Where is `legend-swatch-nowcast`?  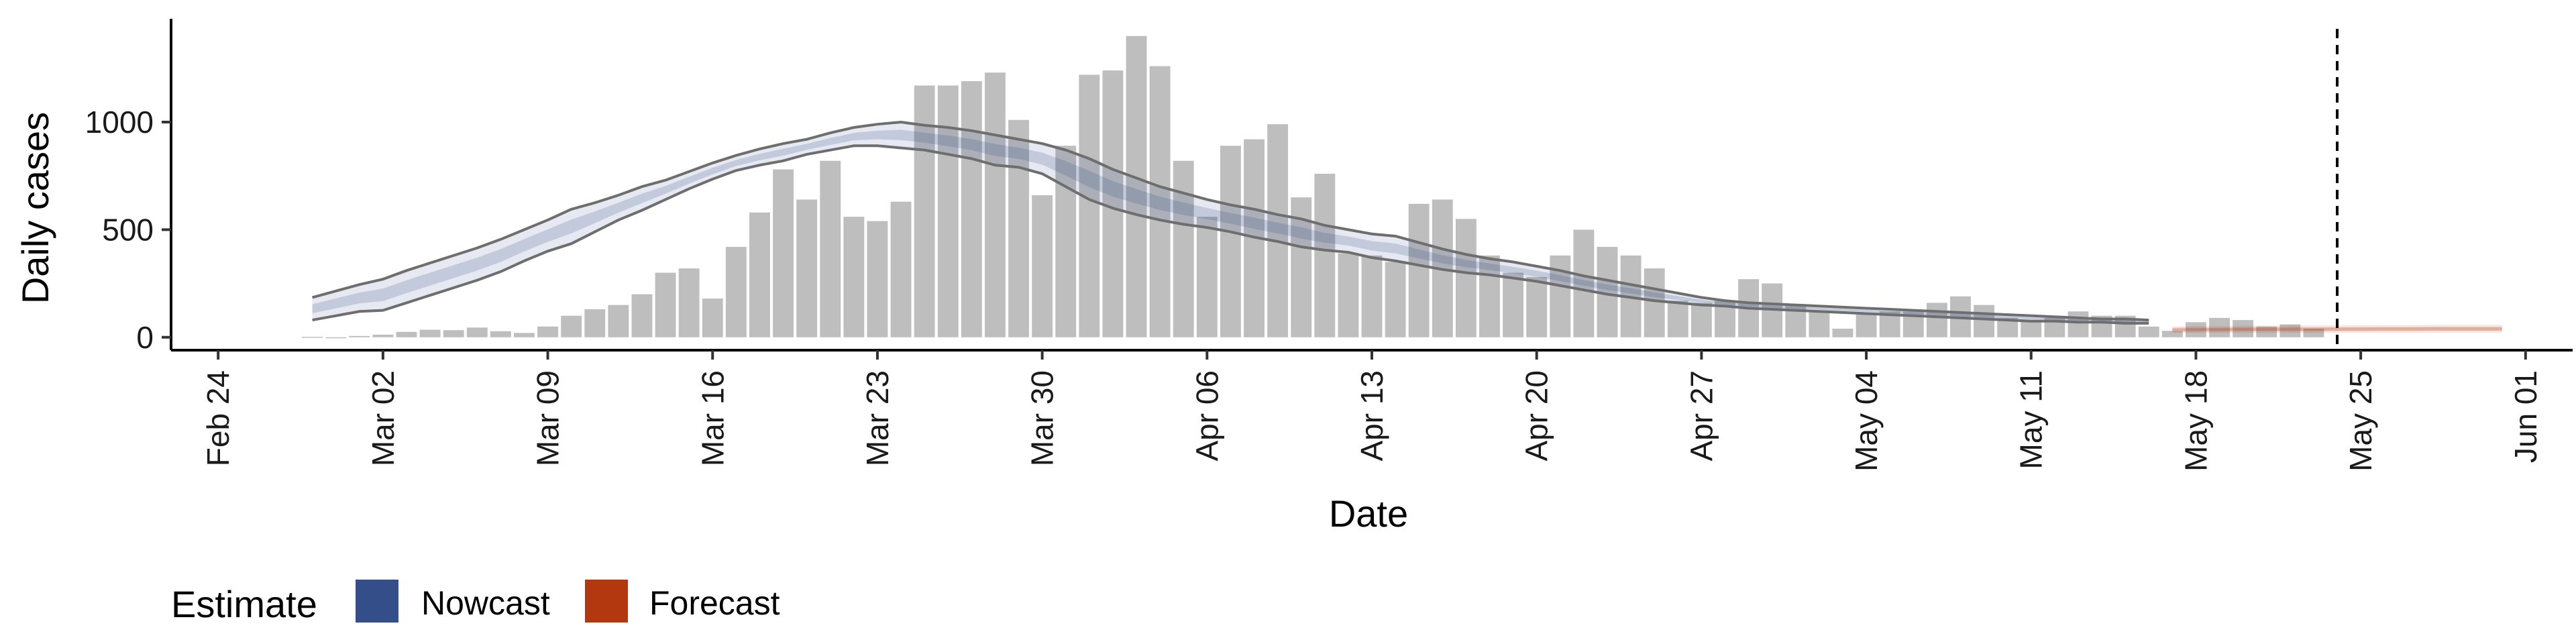
legend-swatch-nowcast is located at coordinates (377, 601).